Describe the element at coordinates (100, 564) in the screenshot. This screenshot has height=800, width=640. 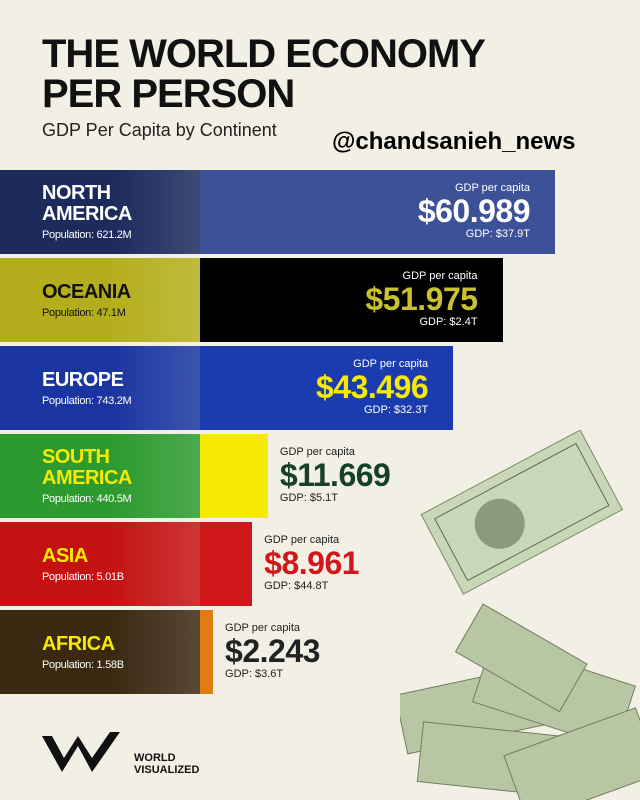
I see `category-panel: ASIA Population: 5.01B` at that location.